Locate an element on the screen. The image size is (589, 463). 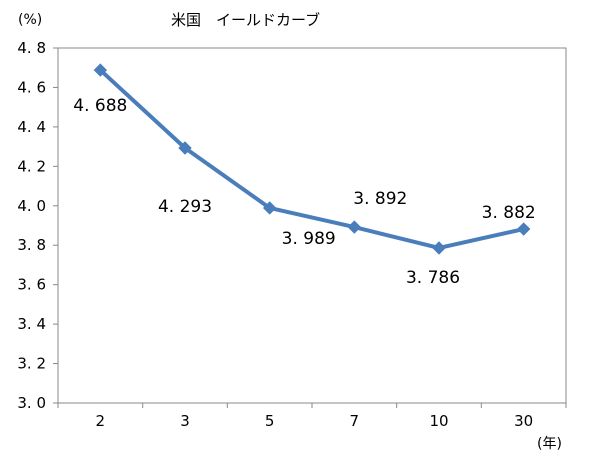
y-tick-label: 3. 4 is located at coordinates (31, 324).